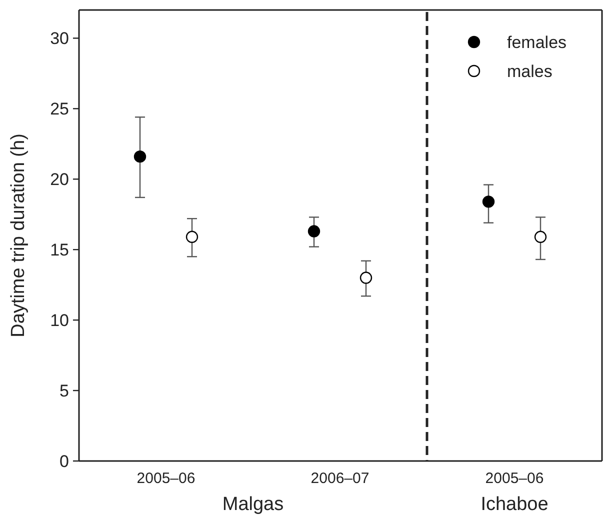 Image resolution: width=605 pixels, height=526 pixels. I want to click on y-tick-label: 10, so click(59, 320).